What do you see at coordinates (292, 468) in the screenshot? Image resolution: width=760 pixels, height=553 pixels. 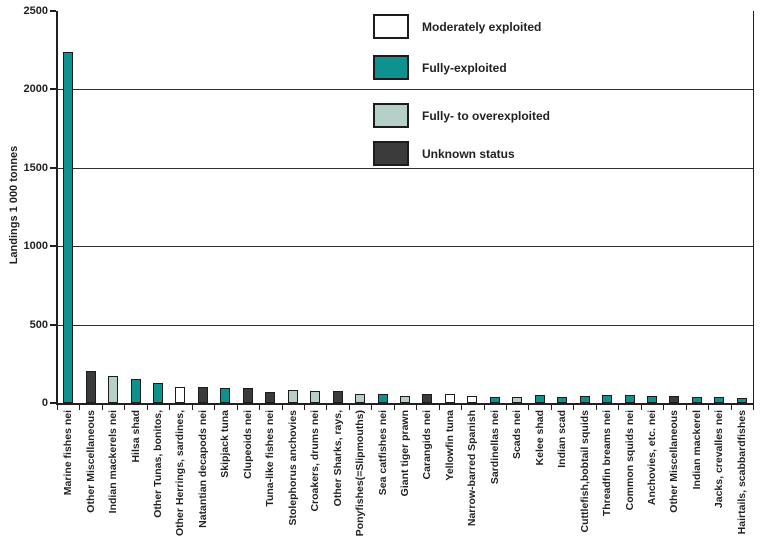 I see `x-axis-label: Stolephorus anchovies` at bounding box center [292, 468].